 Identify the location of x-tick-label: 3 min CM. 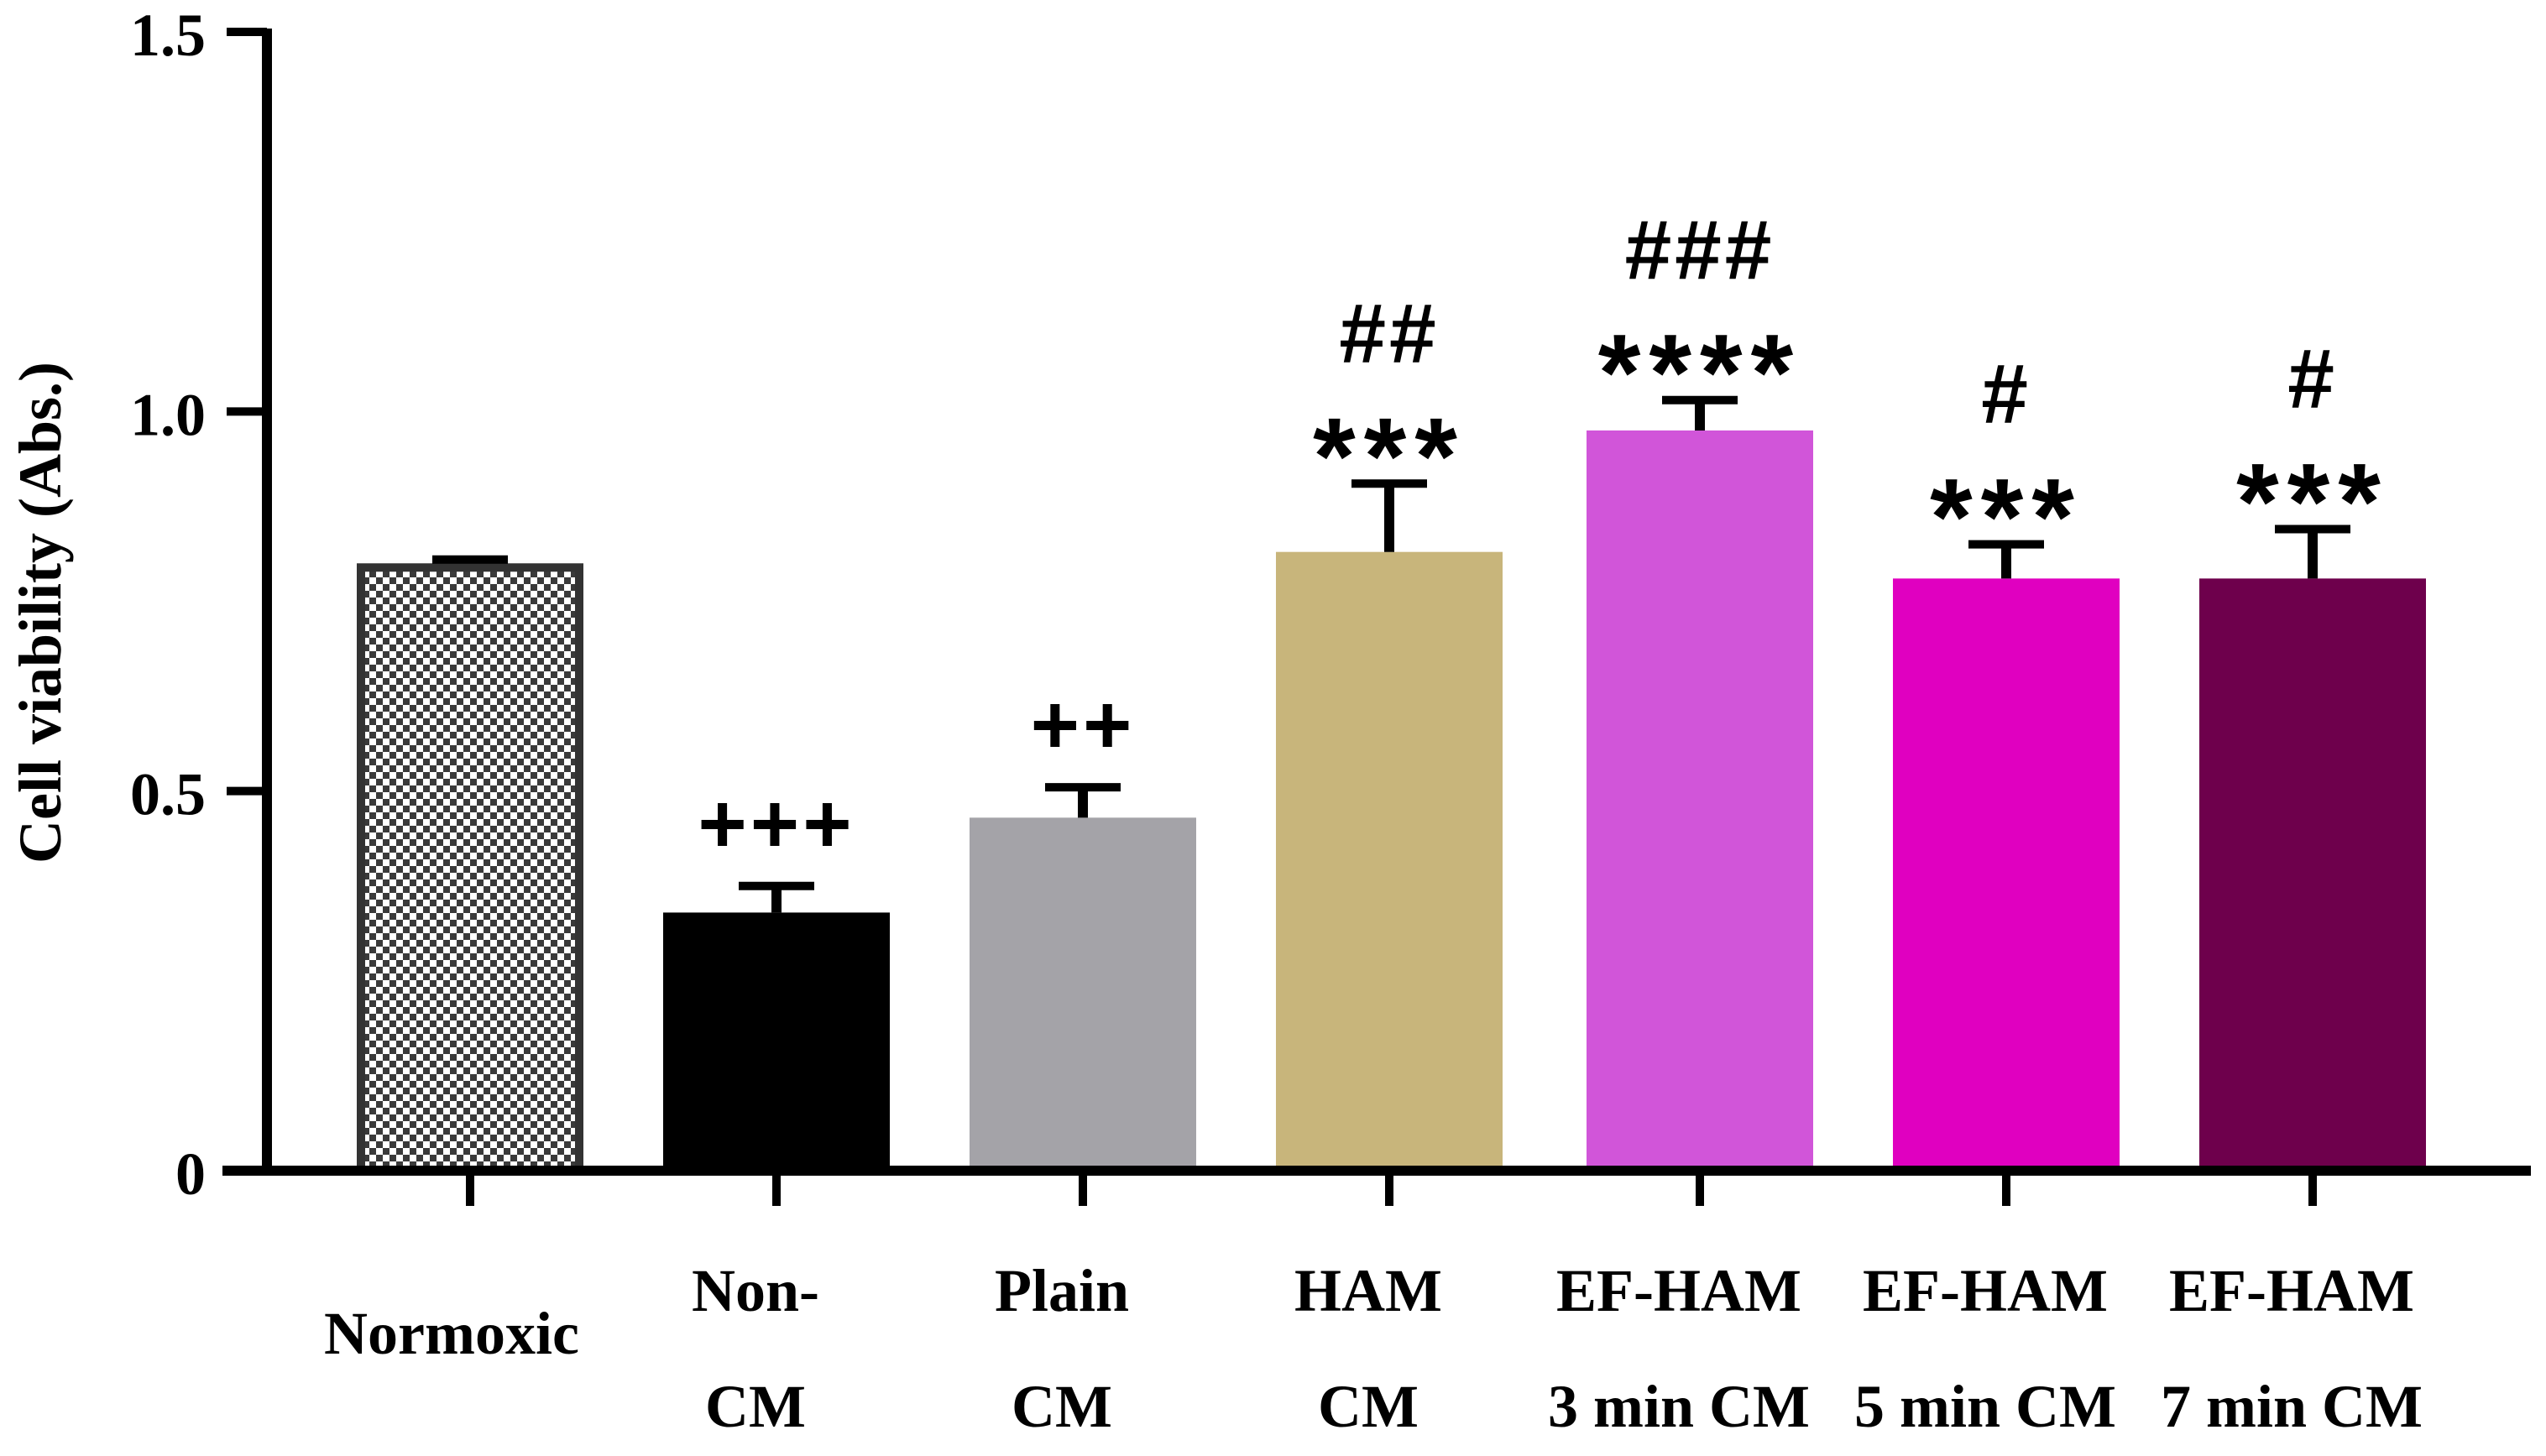
(1679, 1406).